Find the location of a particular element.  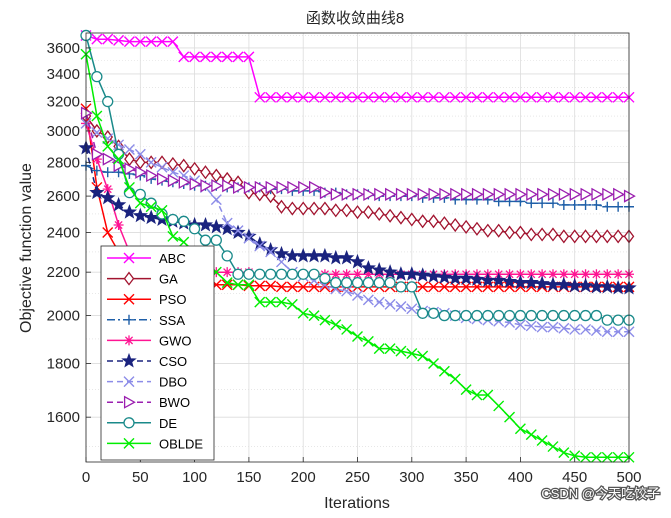

legend-marker-ssa is located at coordinates (129, 319).